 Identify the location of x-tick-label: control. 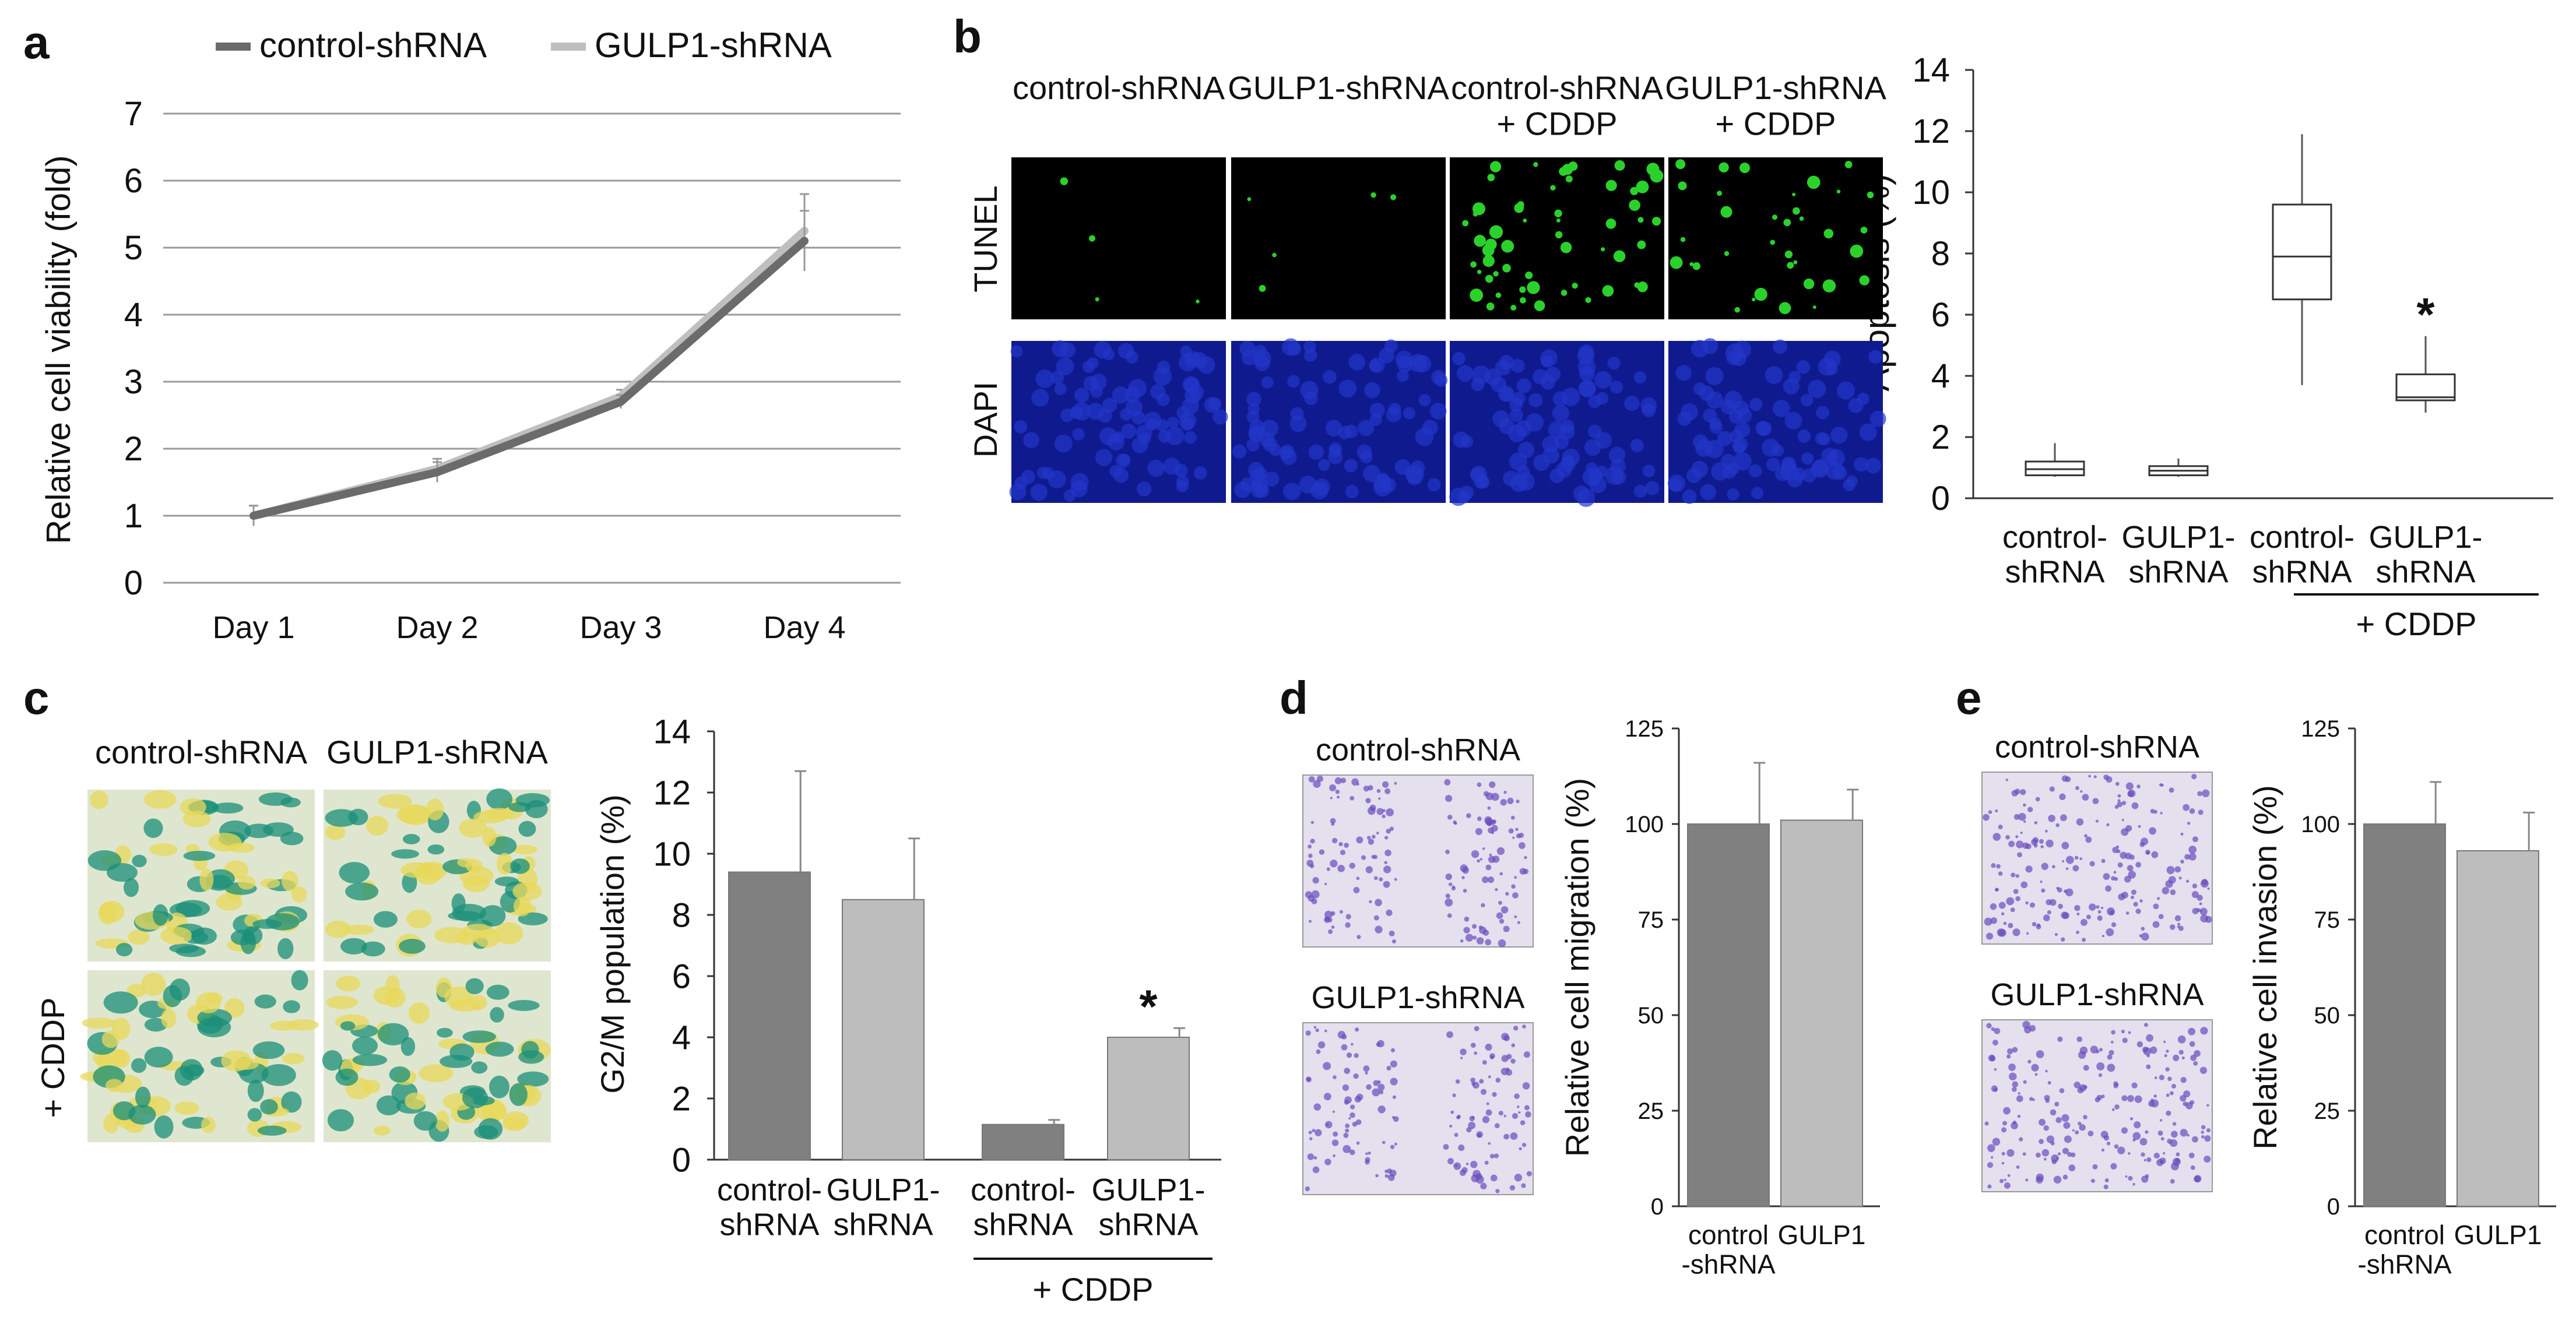
(1728, 1235).